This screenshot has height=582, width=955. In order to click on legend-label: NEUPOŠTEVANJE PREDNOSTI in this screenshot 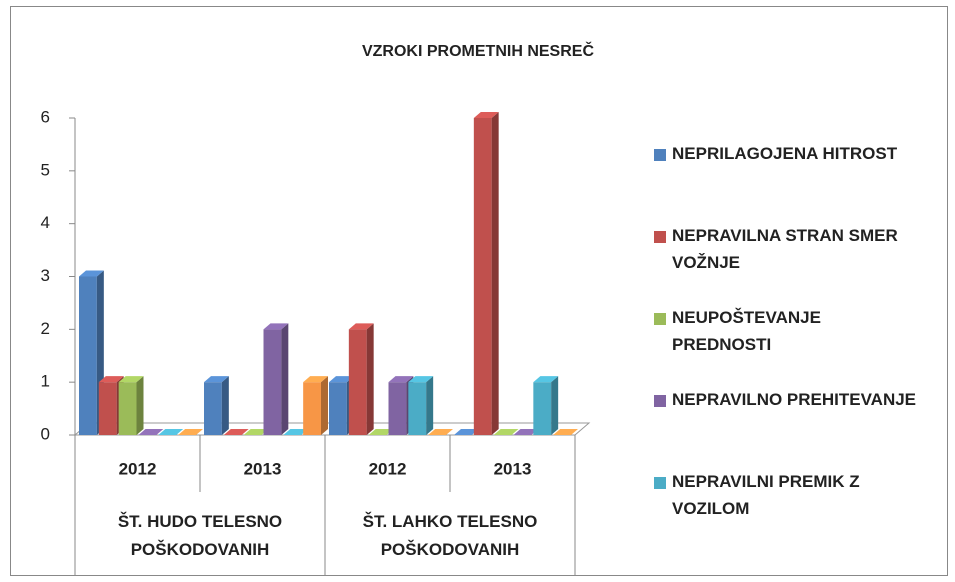, I will do `click(746, 331)`.